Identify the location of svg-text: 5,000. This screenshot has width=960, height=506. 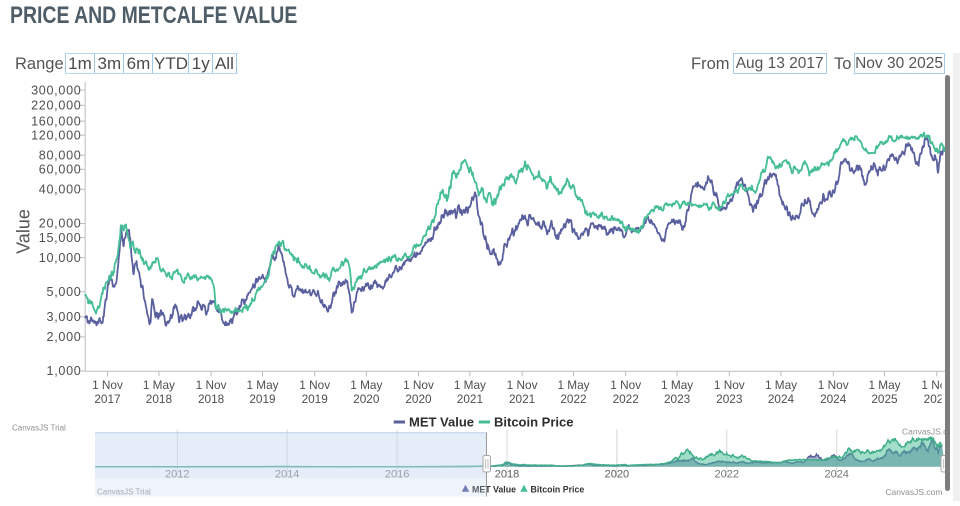
(63, 292).